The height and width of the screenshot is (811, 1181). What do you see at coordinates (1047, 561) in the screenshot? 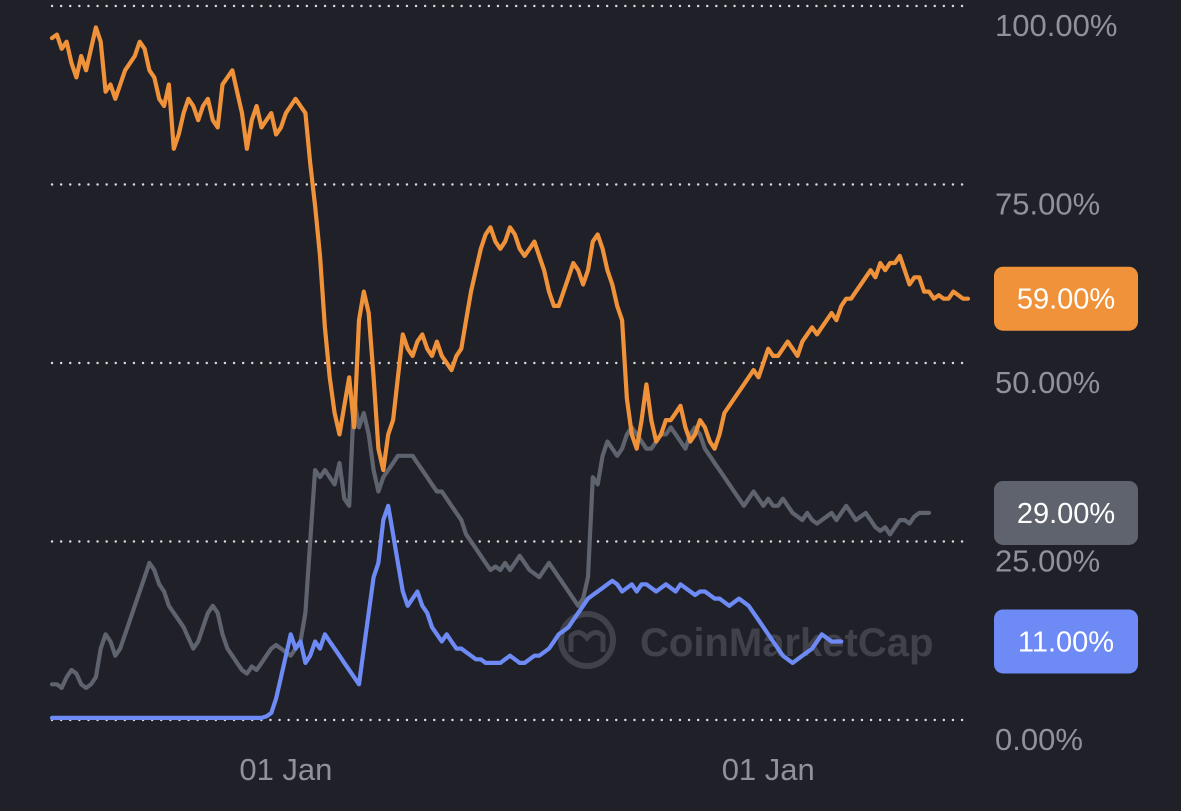
I see `y-tick-label-3: 25.00%` at bounding box center [1047, 561].